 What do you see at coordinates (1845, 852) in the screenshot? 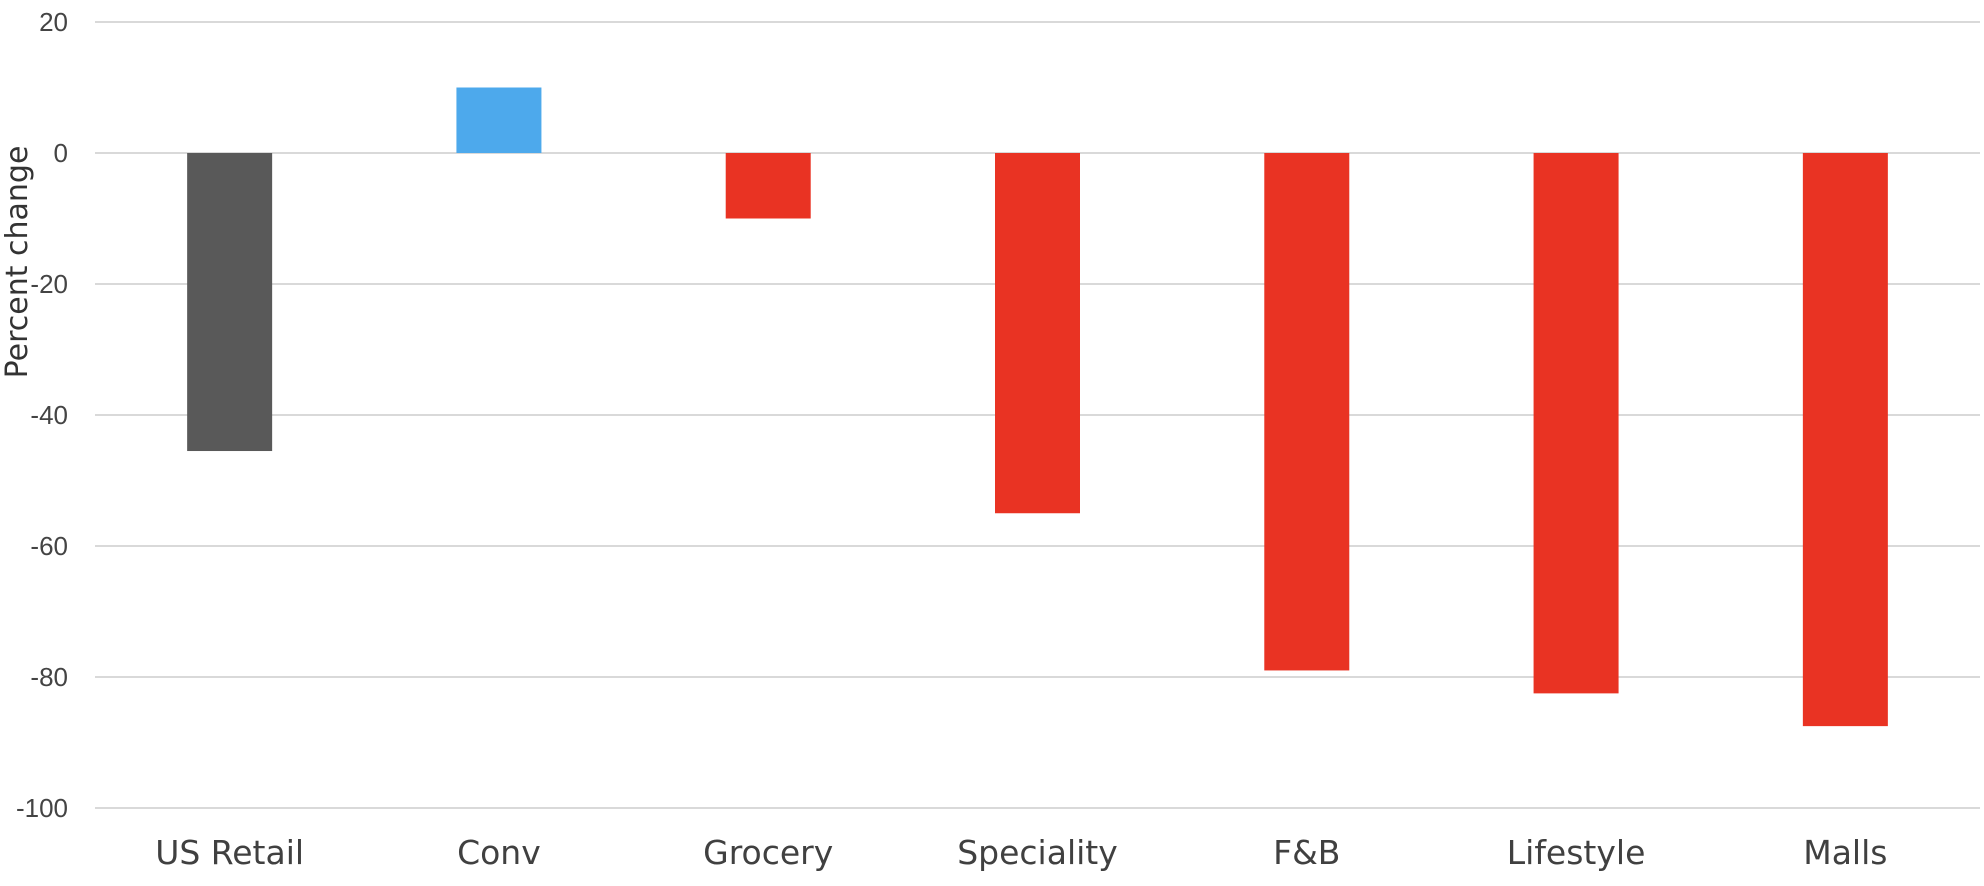
I see `x-category-label: Malls` at bounding box center [1845, 852].